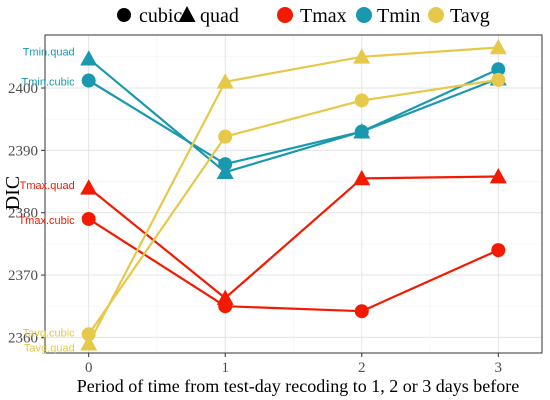 This screenshot has width=550, height=400. I want to click on y-tick-label: 2360, so click(23, 338).